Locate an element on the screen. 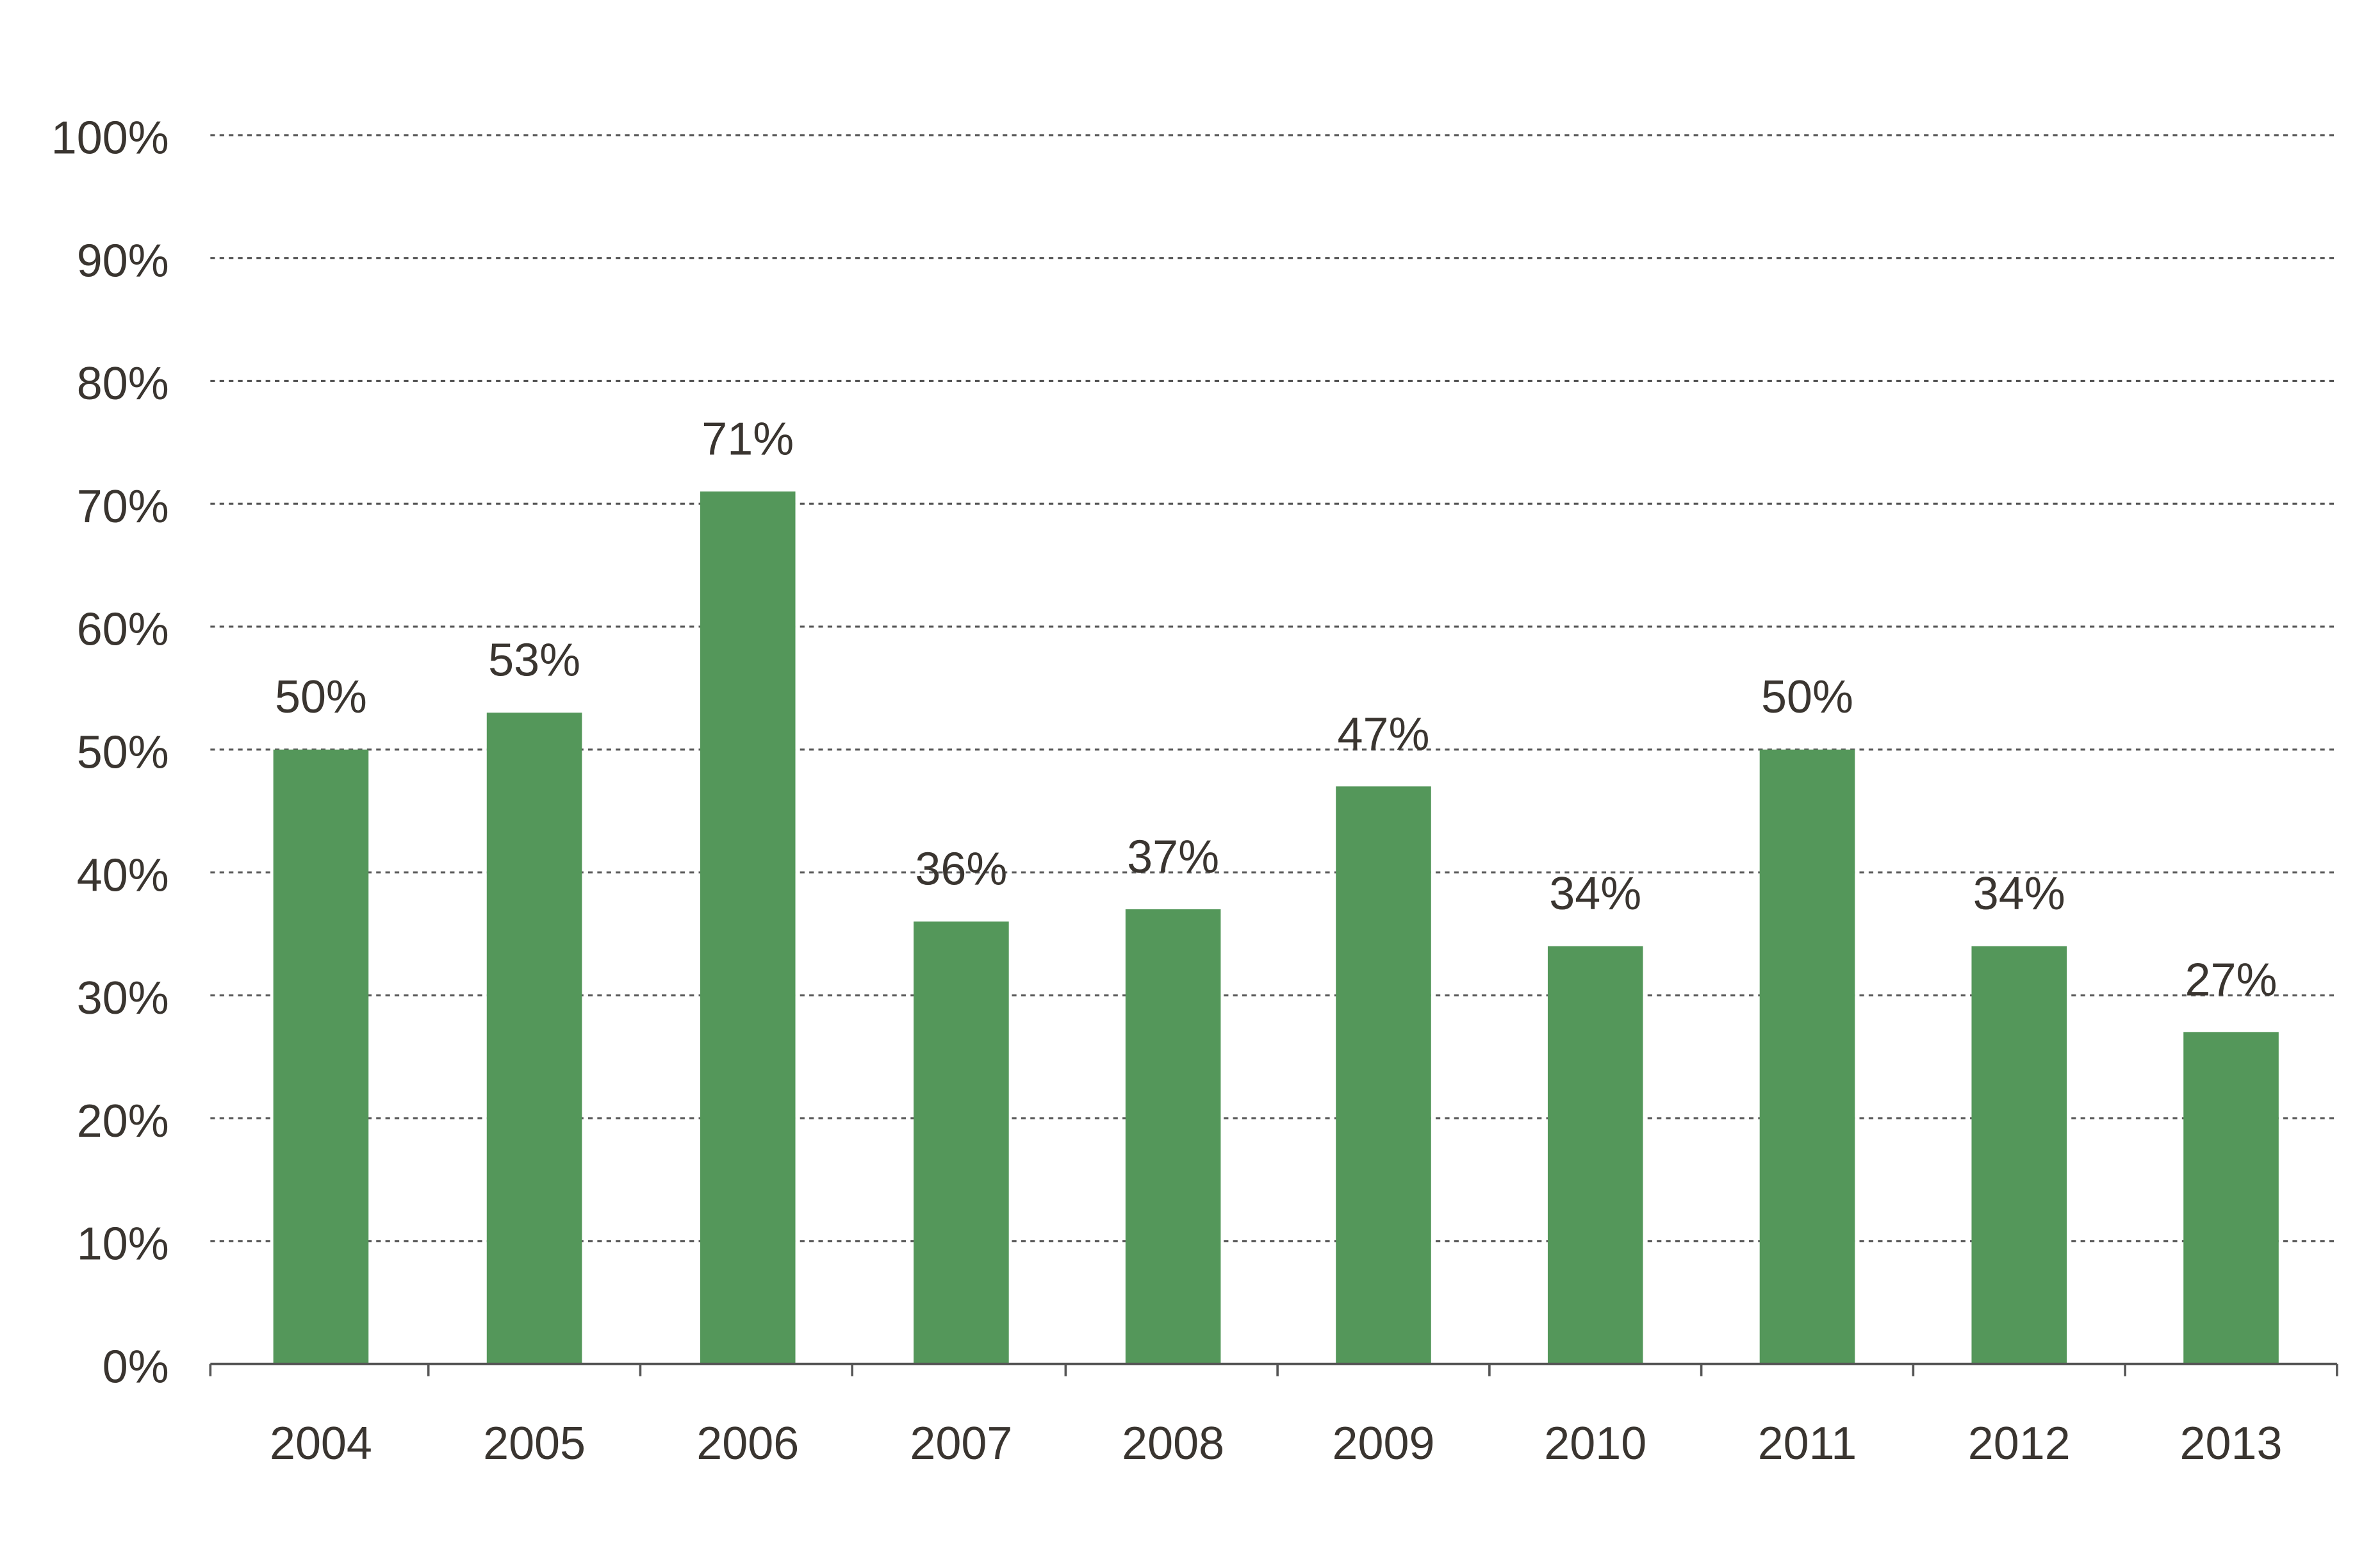 This screenshot has height=1559, width=2380. bar-2004 is located at coordinates (321, 1056).